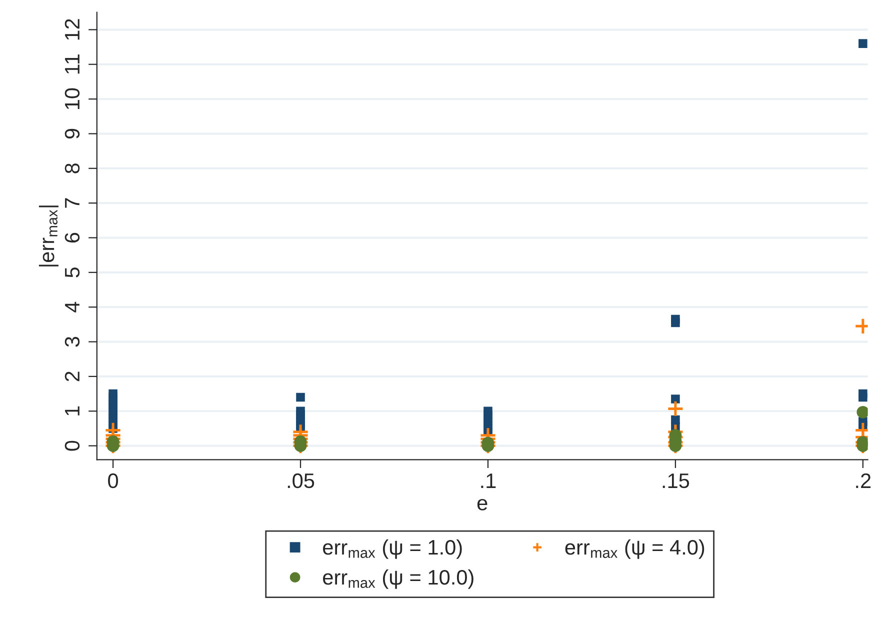 The width and height of the screenshot is (881, 617). What do you see at coordinates (72, 272) in the screenshot?
I see `y-tick-label: 5` at bounding box center [72, 272].